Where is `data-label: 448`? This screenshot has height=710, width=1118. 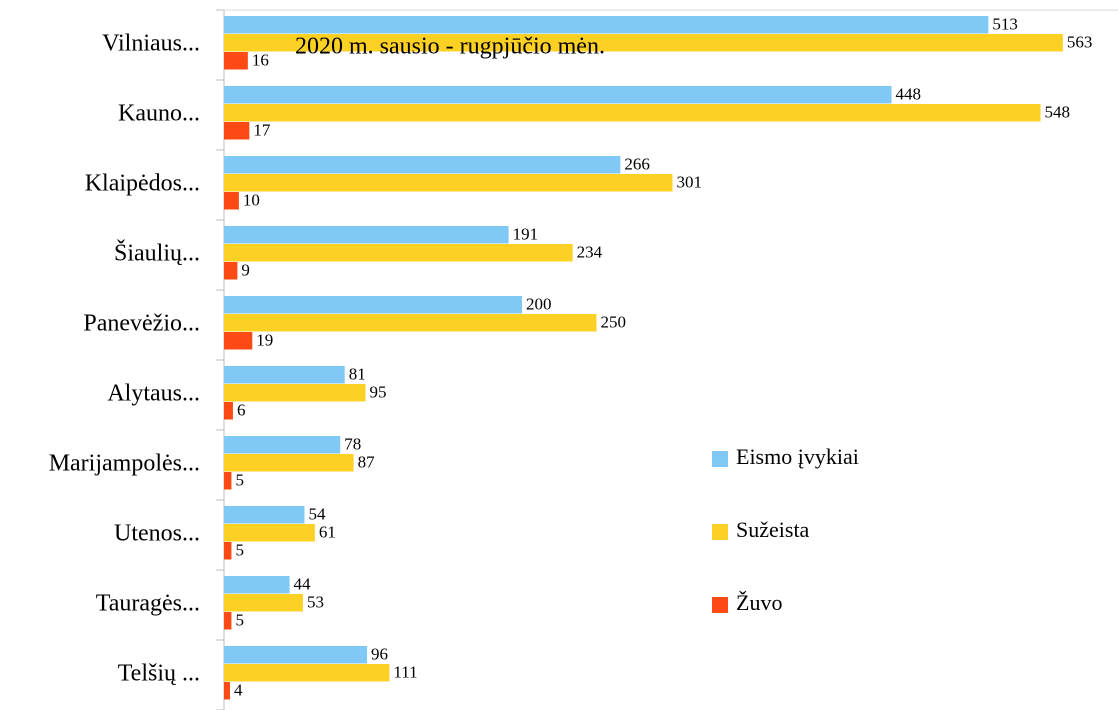 data-label: 448 is located at coordinates (909, 94).